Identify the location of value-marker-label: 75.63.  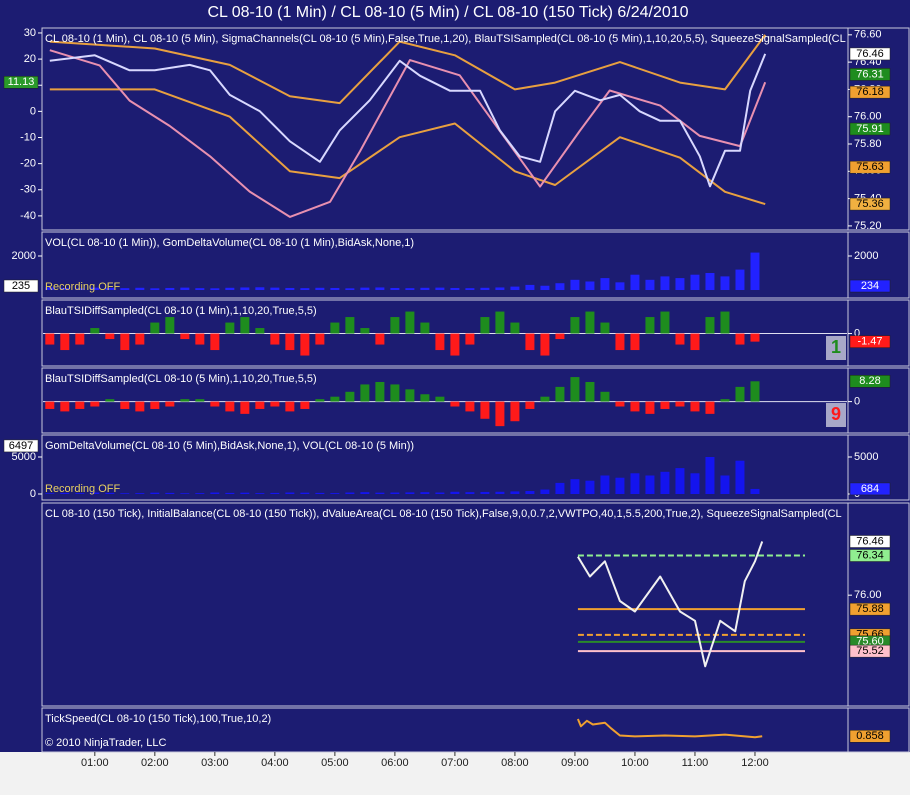
(870, 167).